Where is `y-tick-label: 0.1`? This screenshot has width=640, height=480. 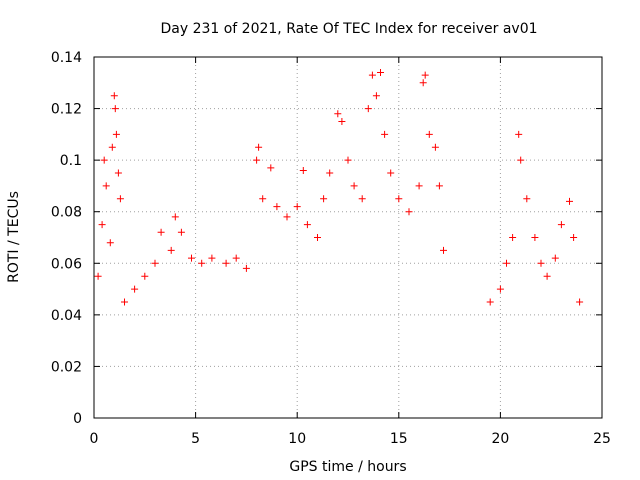 y-tick-label: 0.1 is located at coordinates (71, 161).